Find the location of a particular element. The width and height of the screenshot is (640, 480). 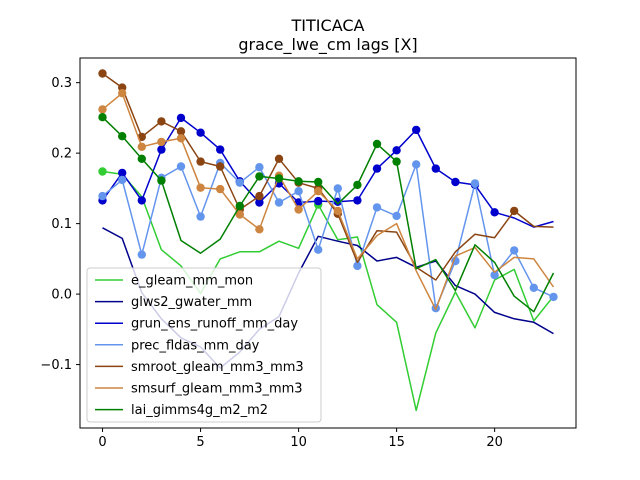

x-tick-label: 0 is located at coordinates (102, 442).